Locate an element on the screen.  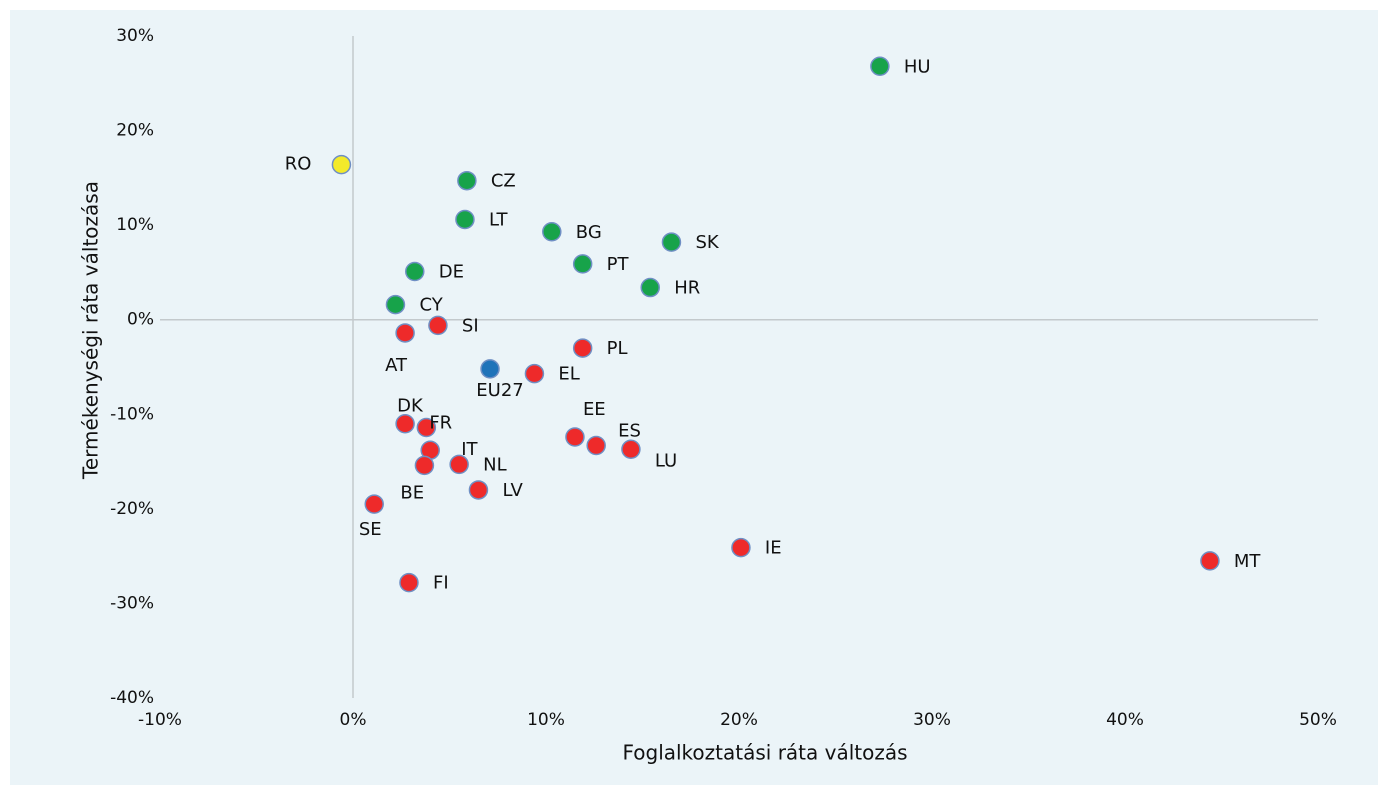
point-label: DE is located at coordinates (451, 271).